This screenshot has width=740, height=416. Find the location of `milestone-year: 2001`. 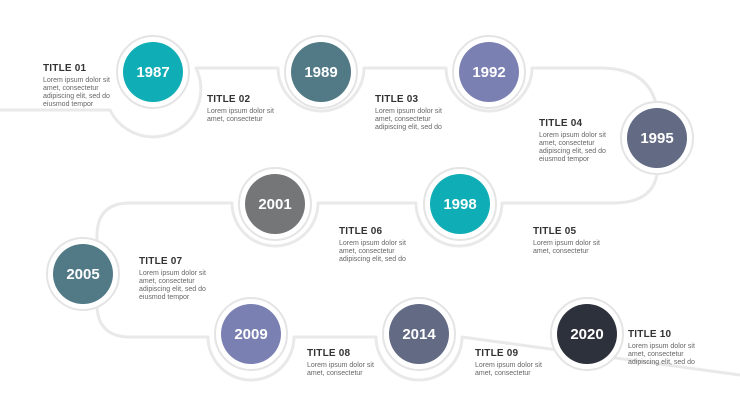

milestone-year: 2001 is located at coordinates (274, 204).